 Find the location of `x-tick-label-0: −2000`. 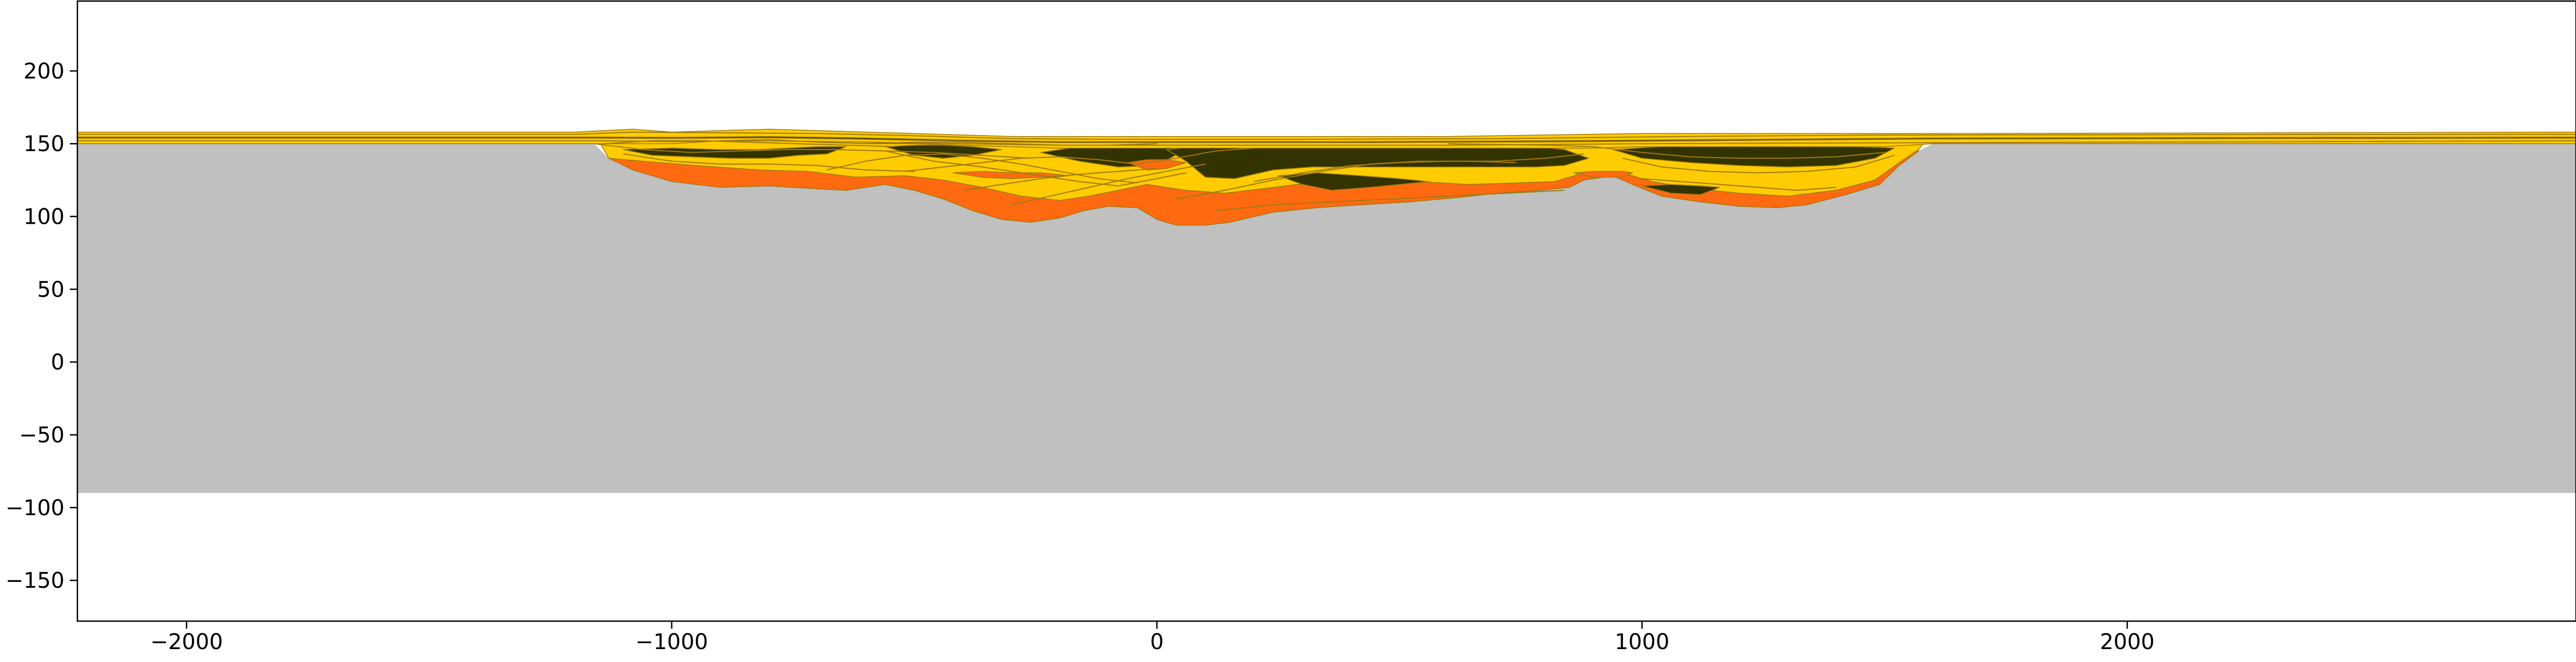

x-tick-label-0: −2000 is located at coordinates (186, 642).